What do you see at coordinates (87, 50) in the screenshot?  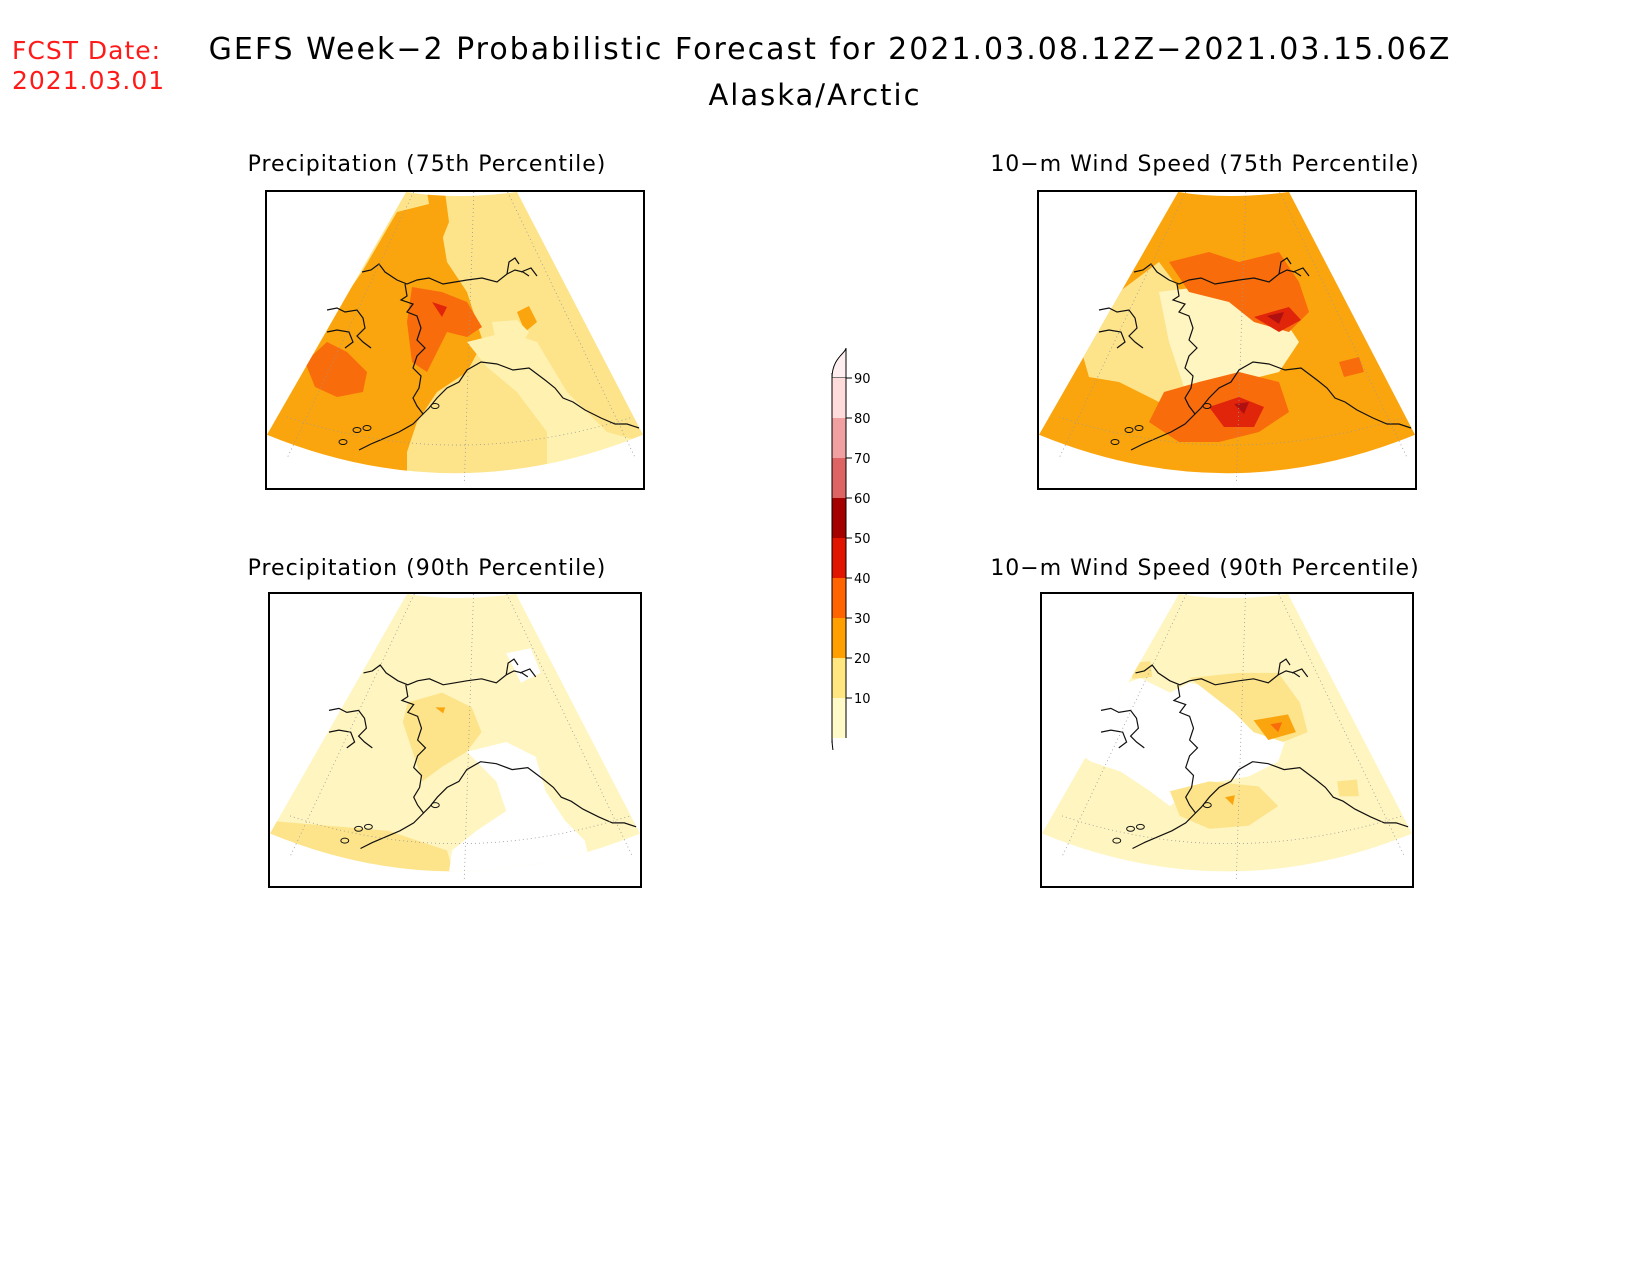 I see `fcst-date-label: FCST Date:` at bounding box center [87, 50].